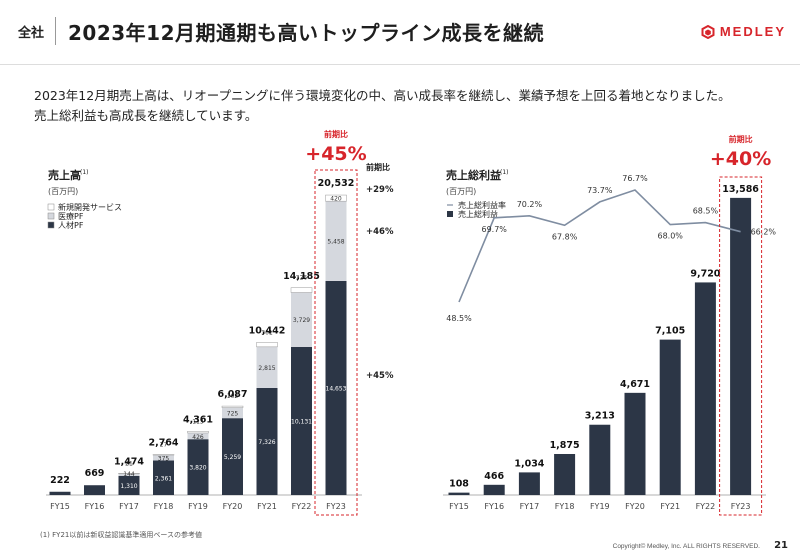  I want to click on sales-segment-label: 725, so click(233, 413).